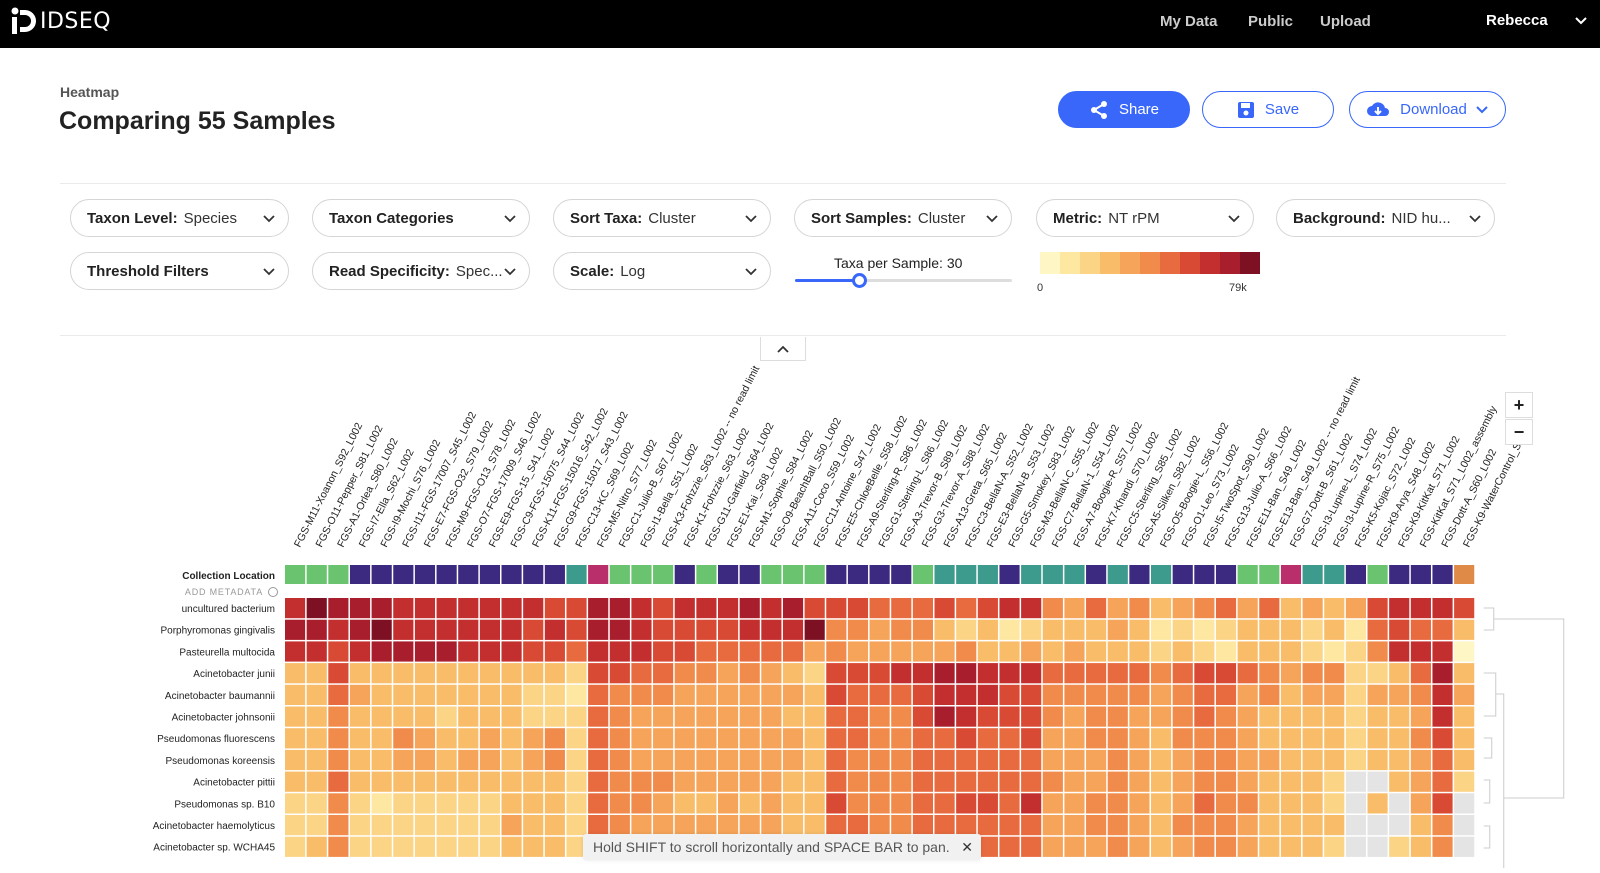 This screenshot has height=873, width=1600. Describe the element at coordinates (214, 826) in the screenshot. I see `taxon-label: Acinetobacter haemolyticus` at that location.